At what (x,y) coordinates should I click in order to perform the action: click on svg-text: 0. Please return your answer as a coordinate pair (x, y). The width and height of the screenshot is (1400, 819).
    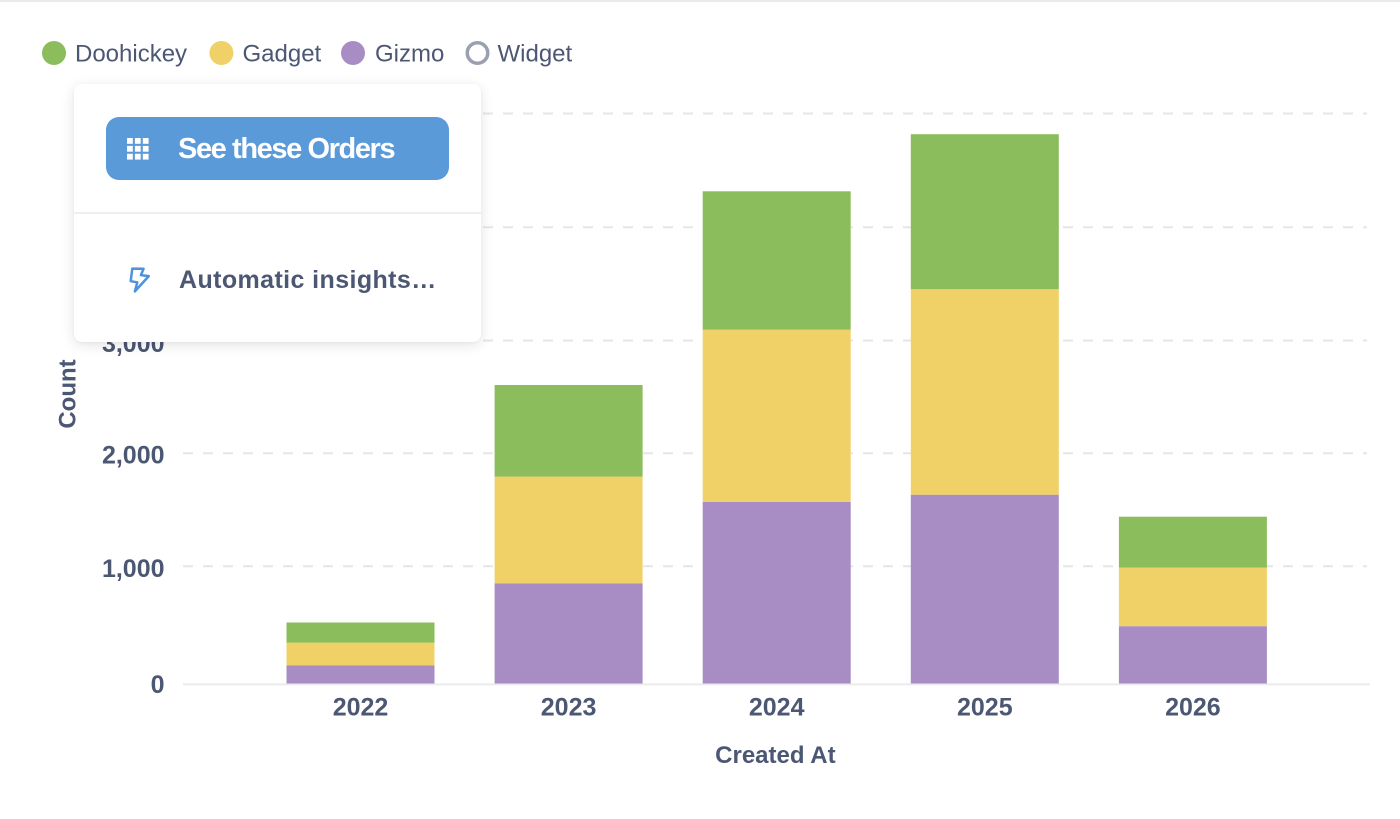
    Looking at the image, I should click on (158, 685).